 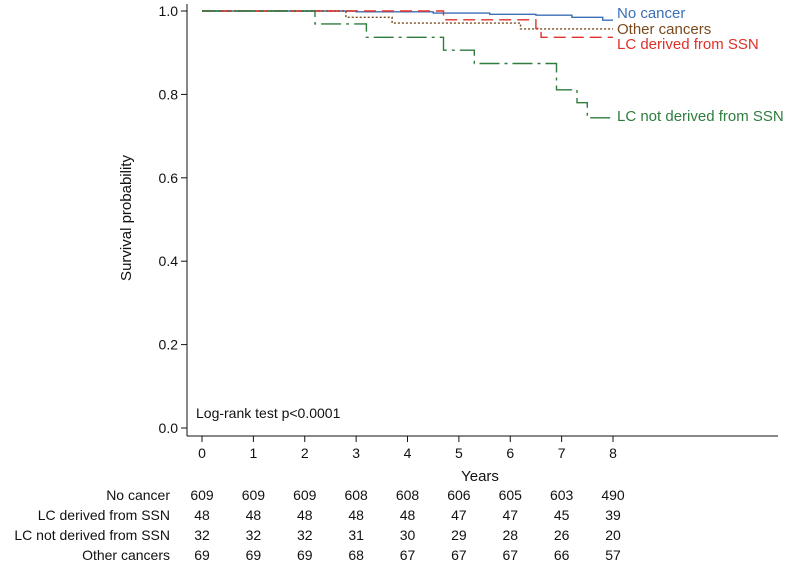 I want to click on y-tick-label: 0.4, so click(x=169, y=261).